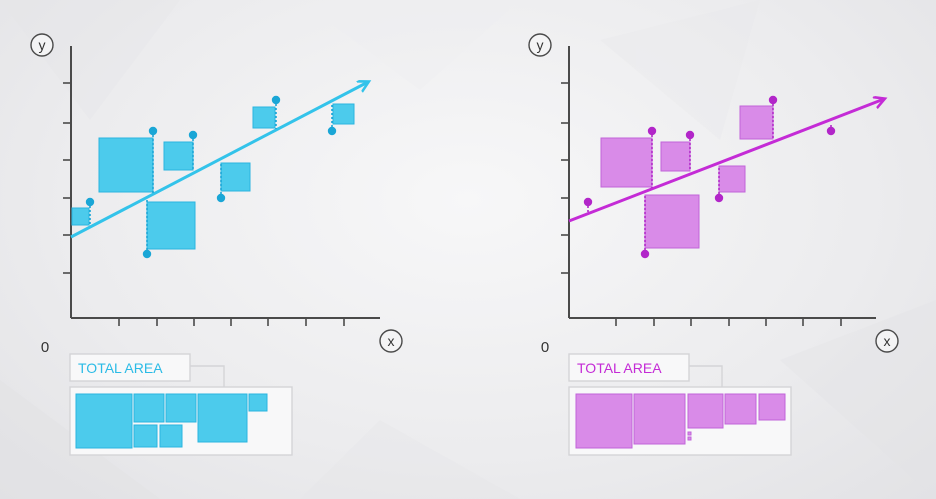 This screenshot has width=936, height=499. Describe the element at coordinates (728, 322) in the screenshot. I see `right-x-ticks` at that location.